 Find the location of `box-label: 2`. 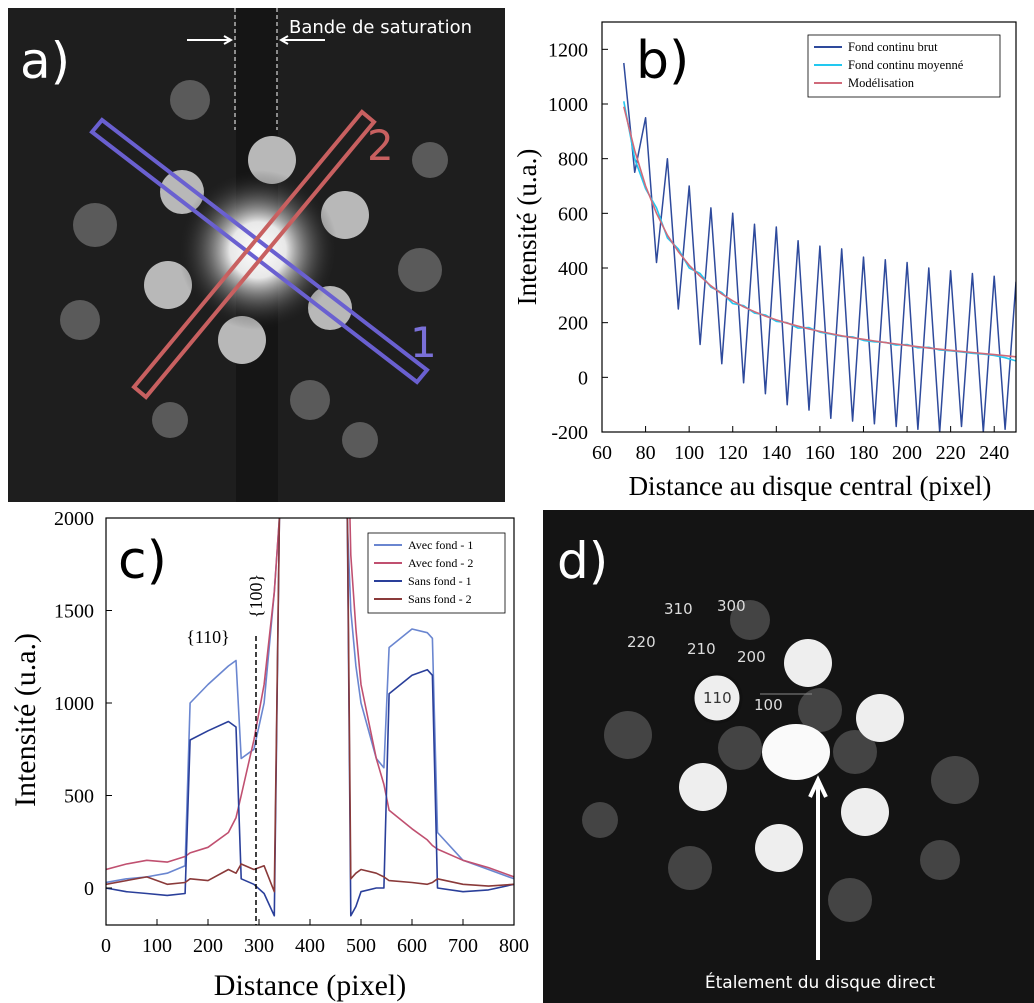

box-label: 2 is located at coordinates (380, 145).